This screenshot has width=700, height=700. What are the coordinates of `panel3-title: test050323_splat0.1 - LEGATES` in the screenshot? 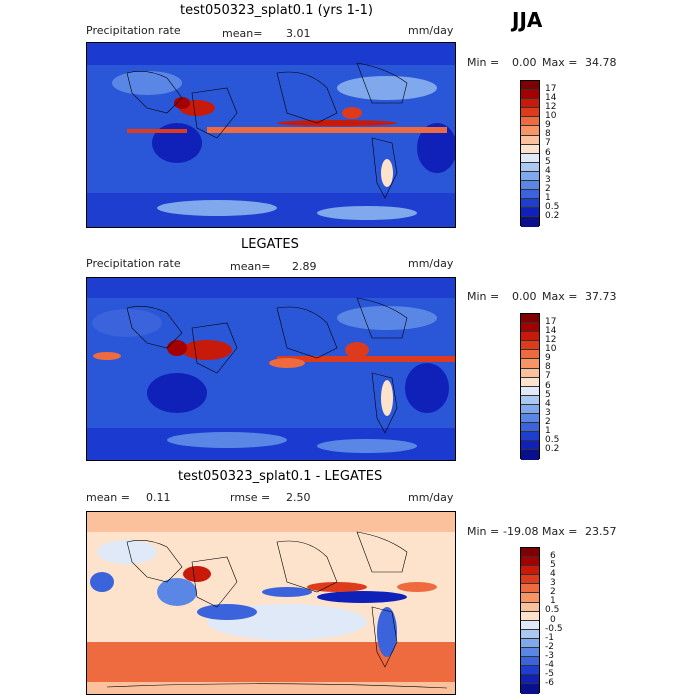 It's located at (280, 476).